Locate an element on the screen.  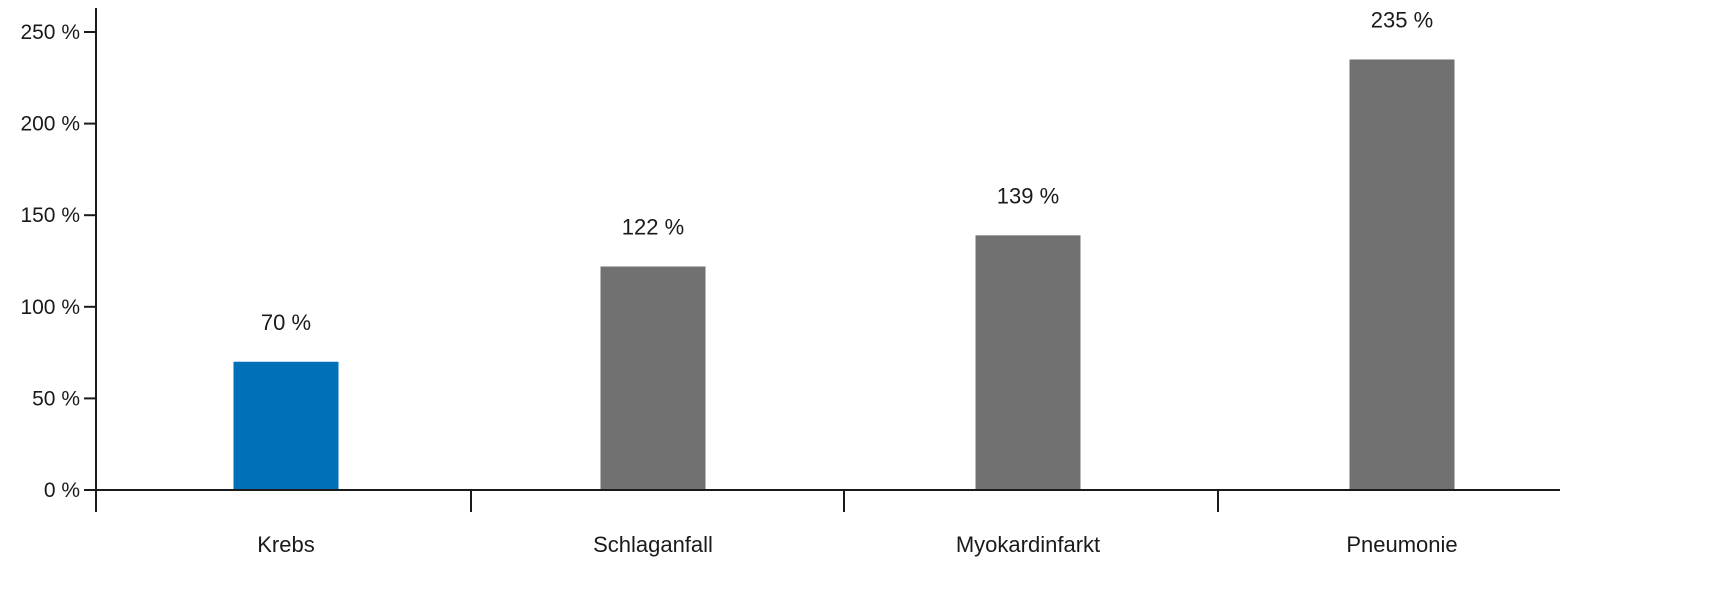
y-tick-label: 50 % is located at coordinates (56, 398).